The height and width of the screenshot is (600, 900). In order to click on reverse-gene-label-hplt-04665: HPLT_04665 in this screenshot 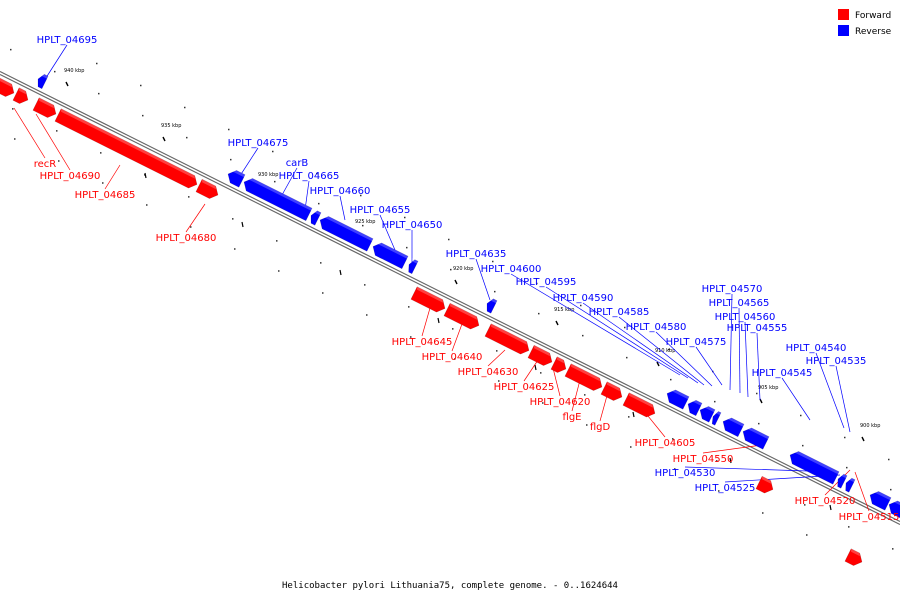, I will do `click(309, 176)`.